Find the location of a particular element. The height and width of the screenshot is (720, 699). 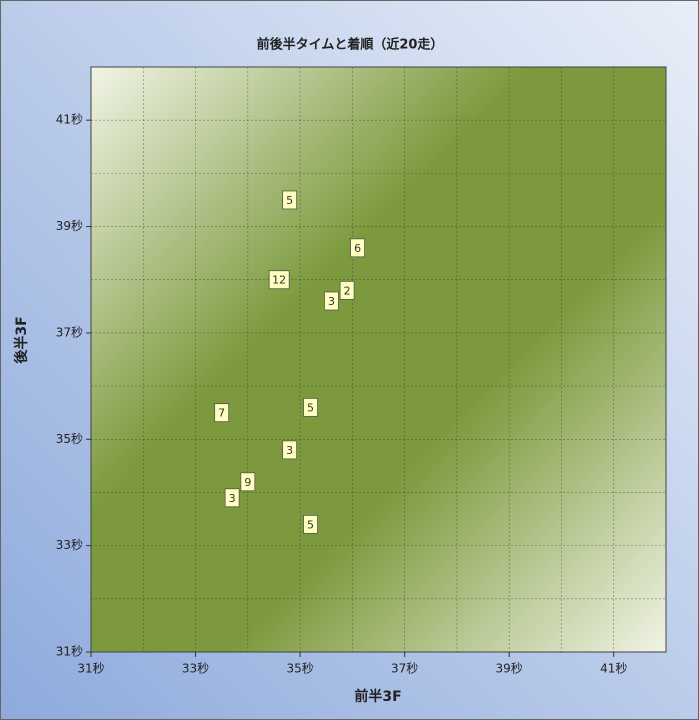

point-label: 7 is located at coordinates (221, 413).